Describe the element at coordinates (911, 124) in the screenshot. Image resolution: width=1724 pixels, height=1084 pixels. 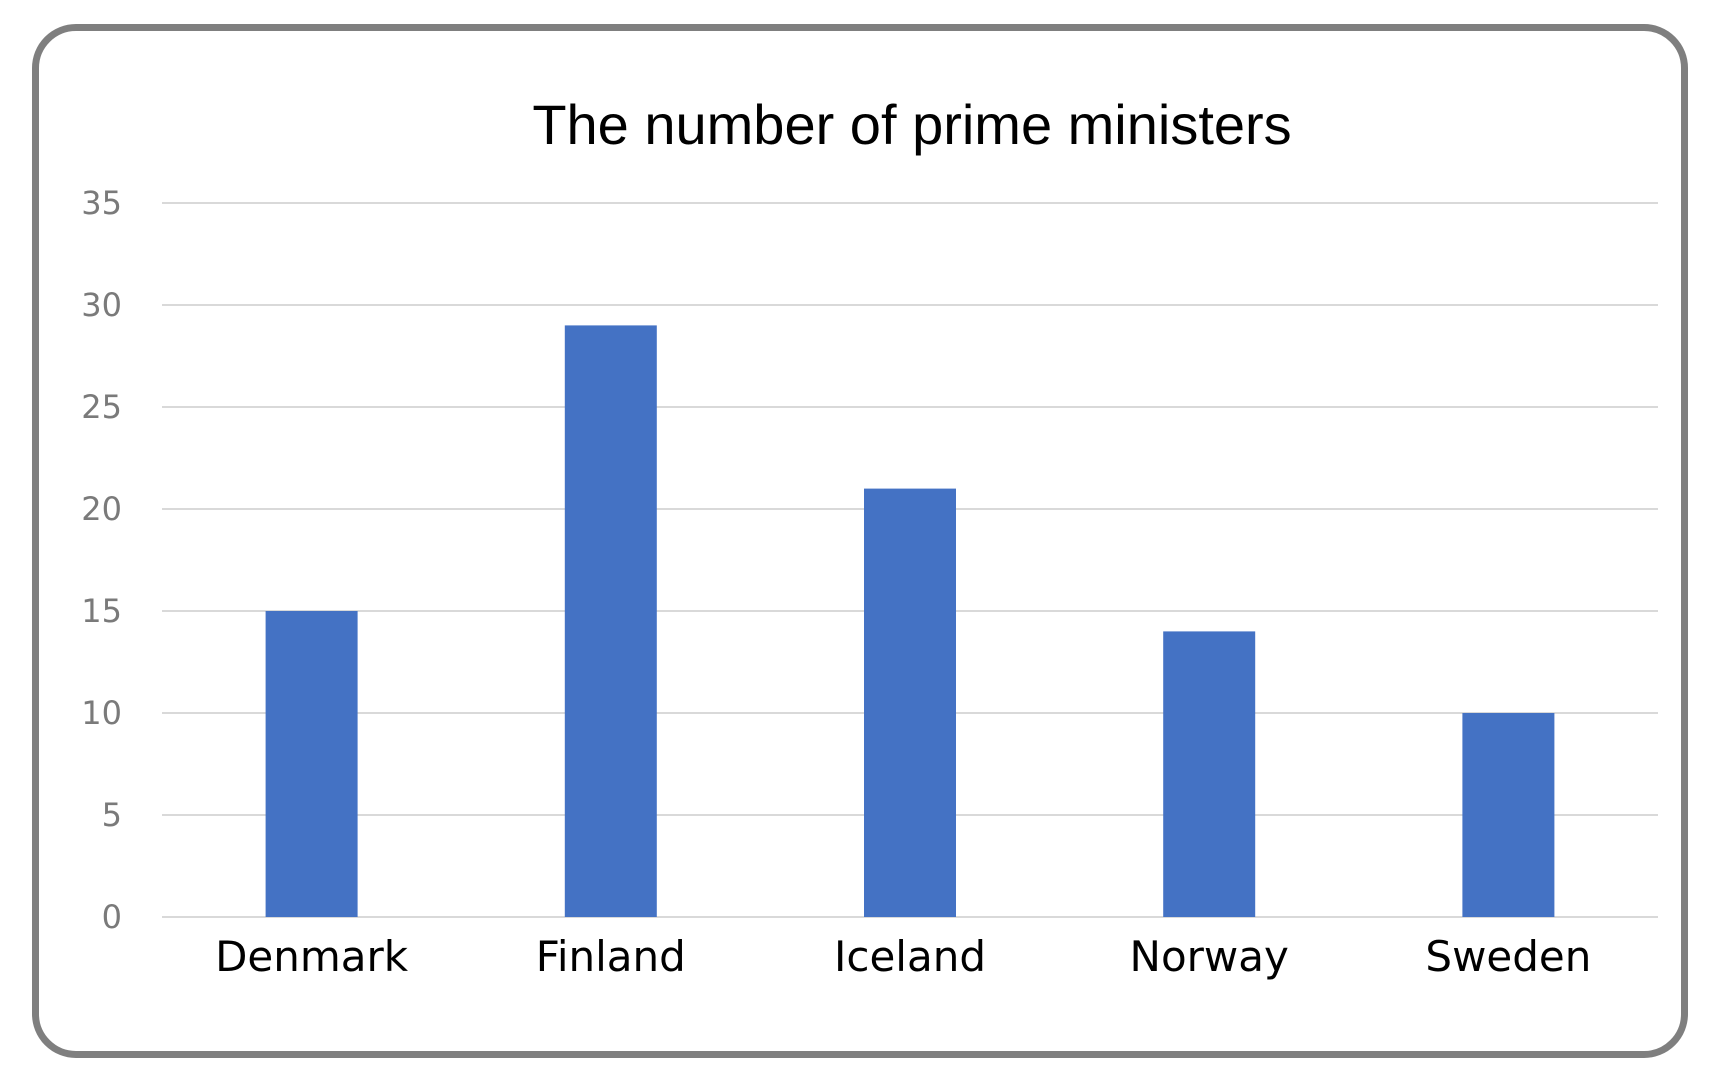
I see `chart-title: The number of prime ministers` at that location.